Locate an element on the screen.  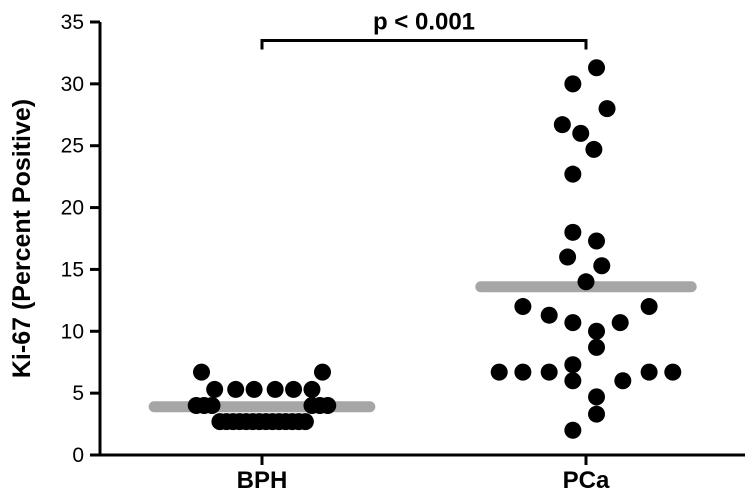
y-tick-label: 35 is located at coordinates (72, 22).